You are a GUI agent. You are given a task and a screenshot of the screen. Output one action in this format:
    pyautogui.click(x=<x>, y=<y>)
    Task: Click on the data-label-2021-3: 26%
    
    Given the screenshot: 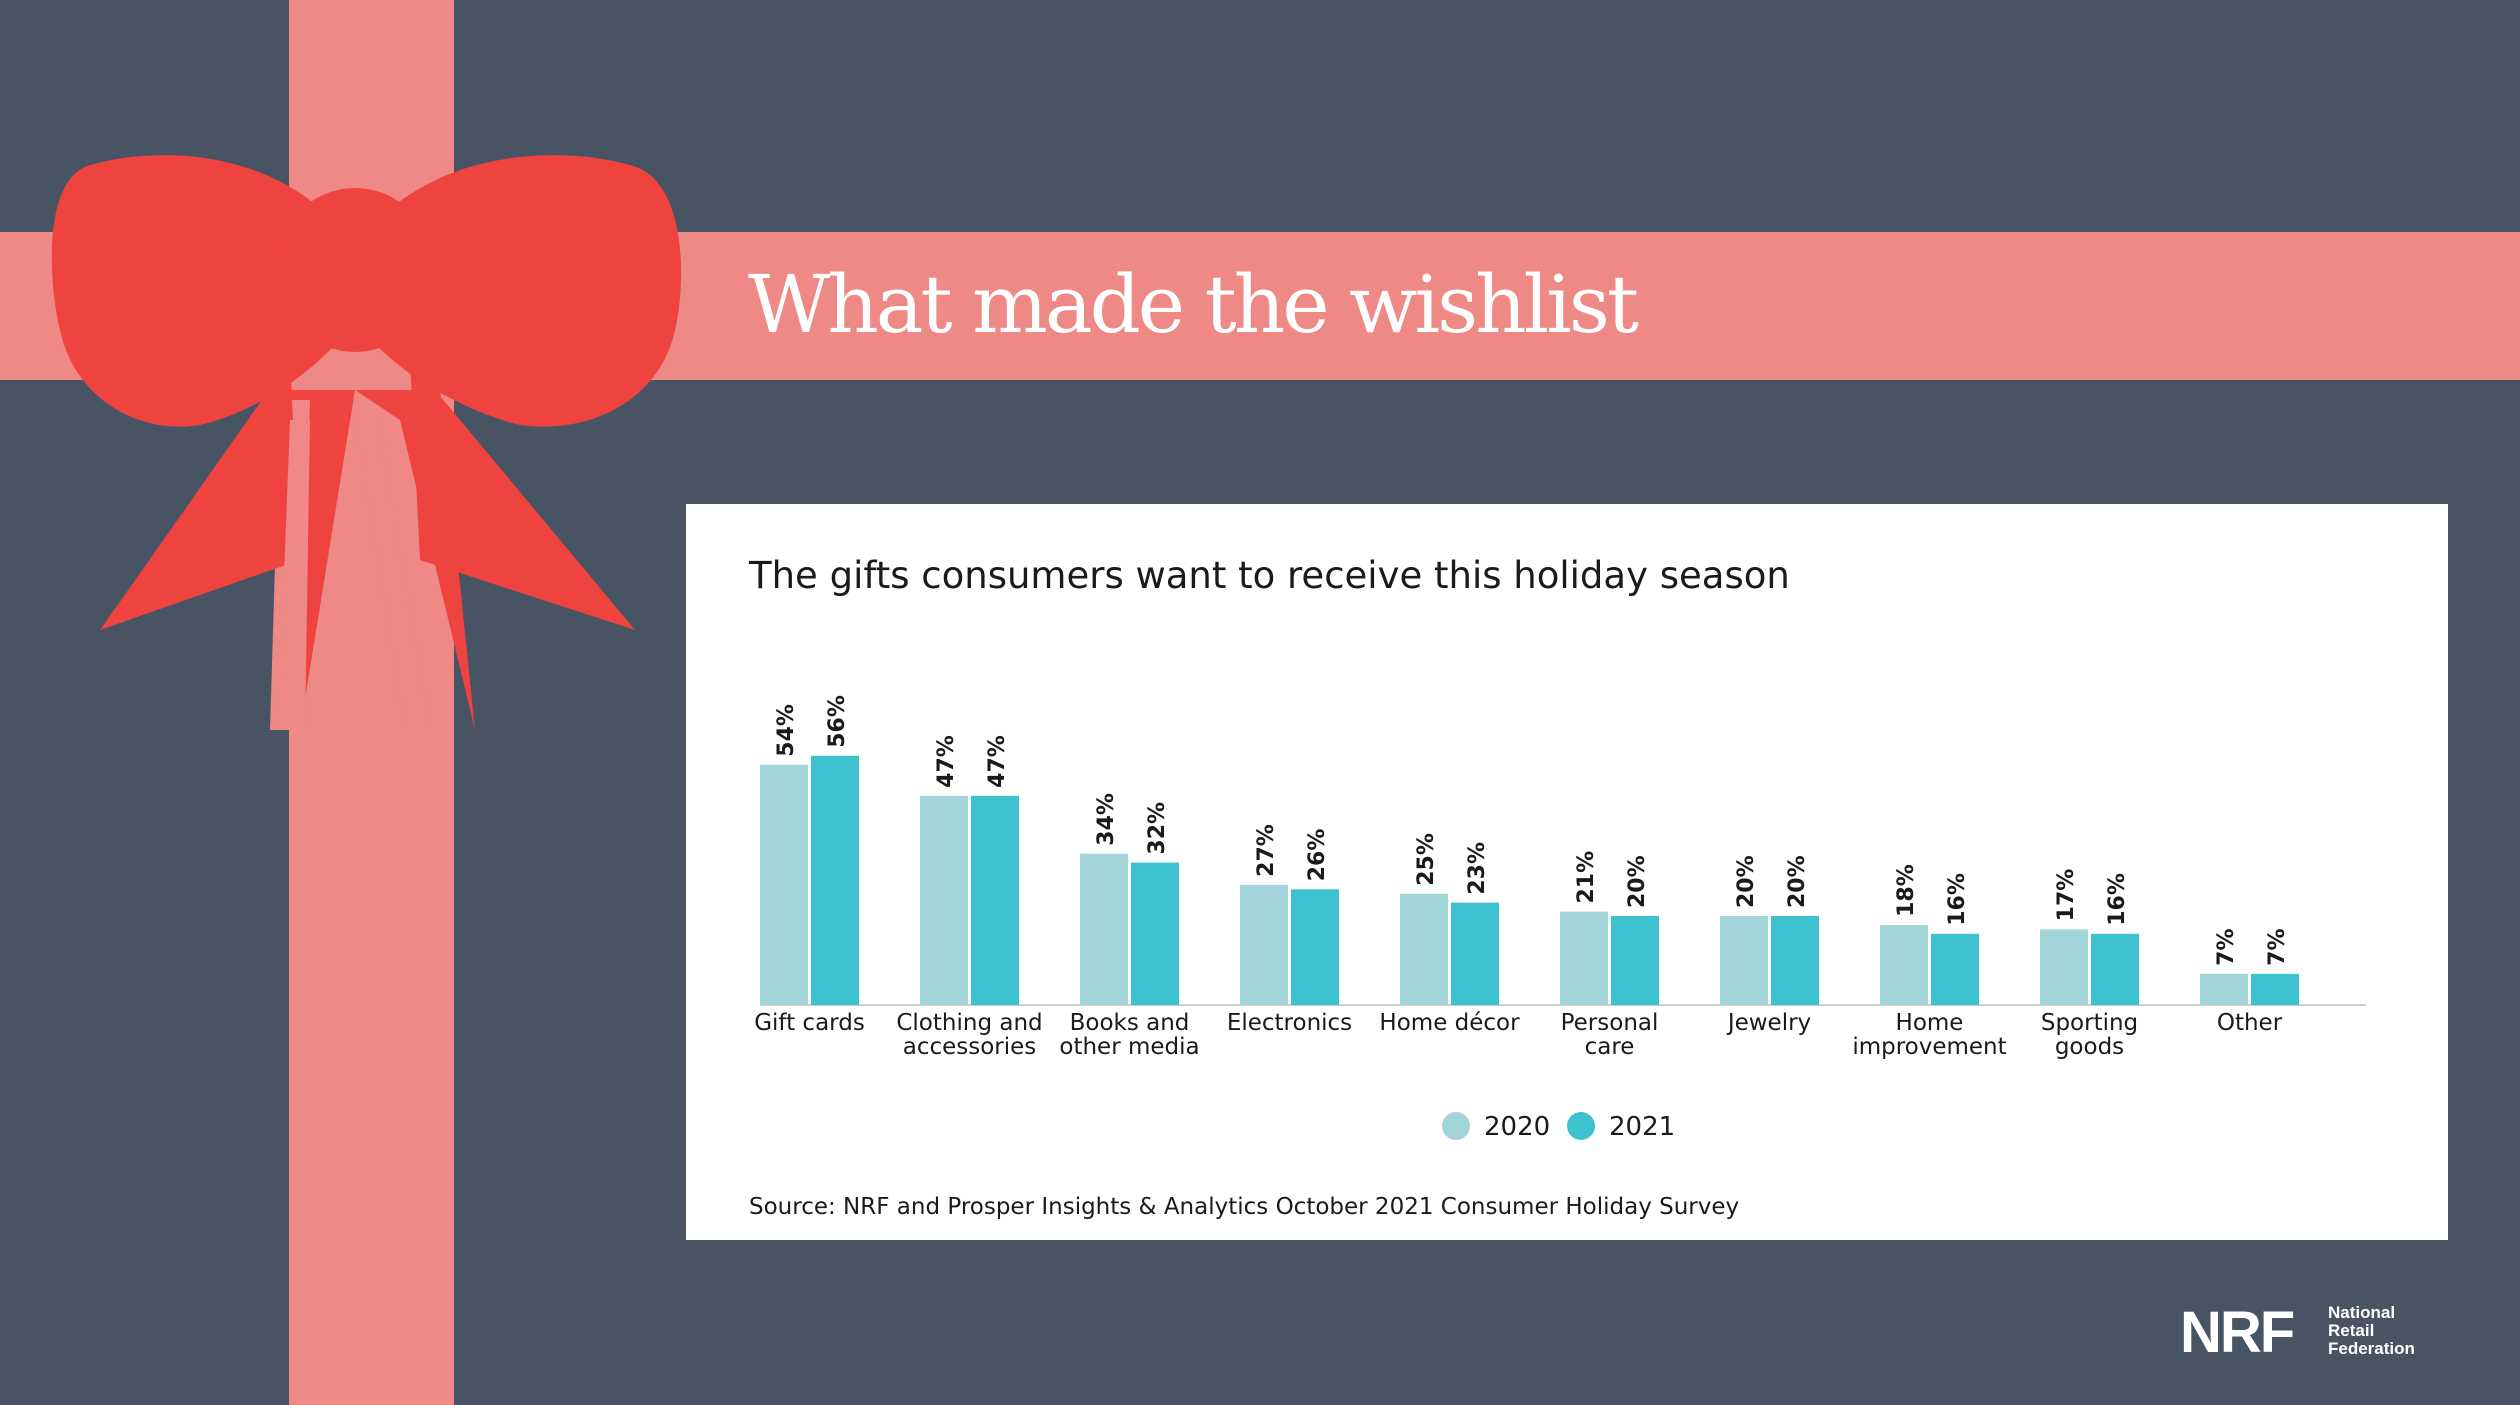 What is the action you would take?
    pyautogui.click(x=1317, y=855)
    